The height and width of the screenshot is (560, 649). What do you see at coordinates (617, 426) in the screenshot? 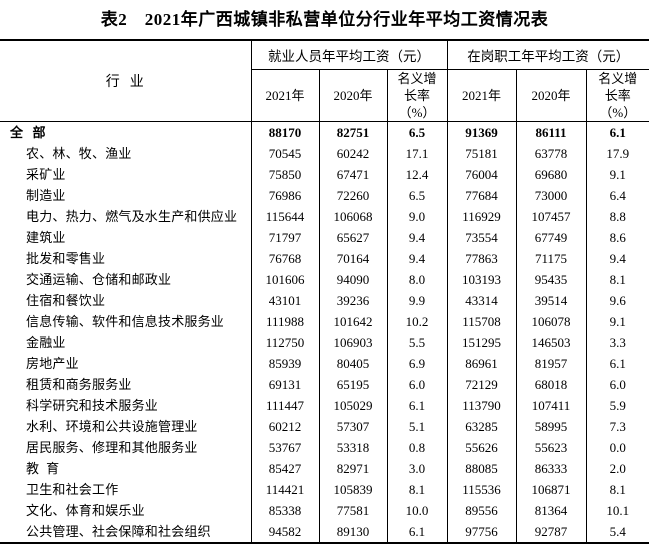
I see `value-cell: 7.3` at bounding box center [617, 426].